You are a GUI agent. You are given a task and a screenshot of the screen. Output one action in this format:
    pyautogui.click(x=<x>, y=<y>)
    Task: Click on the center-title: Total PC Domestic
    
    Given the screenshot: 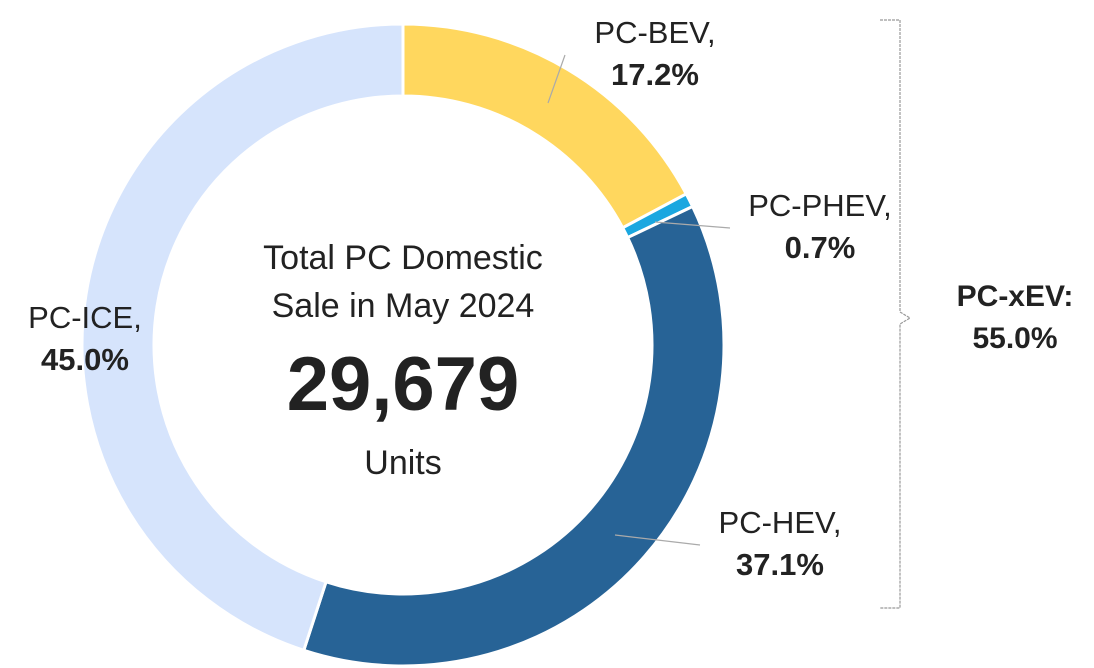 What is the action you would take?
    pyautogui.click(x=403, y=258)
    